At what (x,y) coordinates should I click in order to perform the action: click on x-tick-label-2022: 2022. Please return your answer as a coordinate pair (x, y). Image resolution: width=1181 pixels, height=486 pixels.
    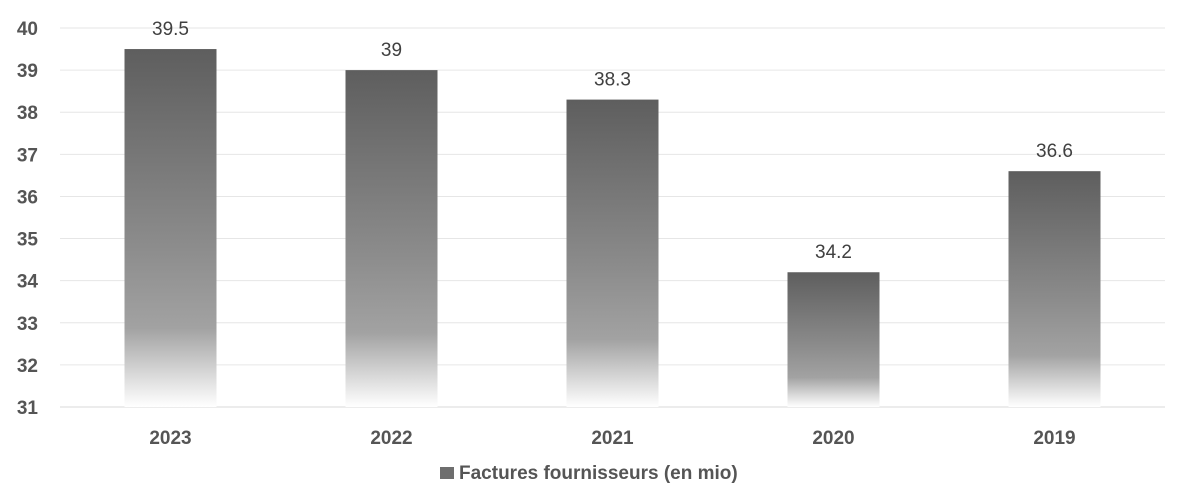
    Looking at the image, I should click on (391, 438).